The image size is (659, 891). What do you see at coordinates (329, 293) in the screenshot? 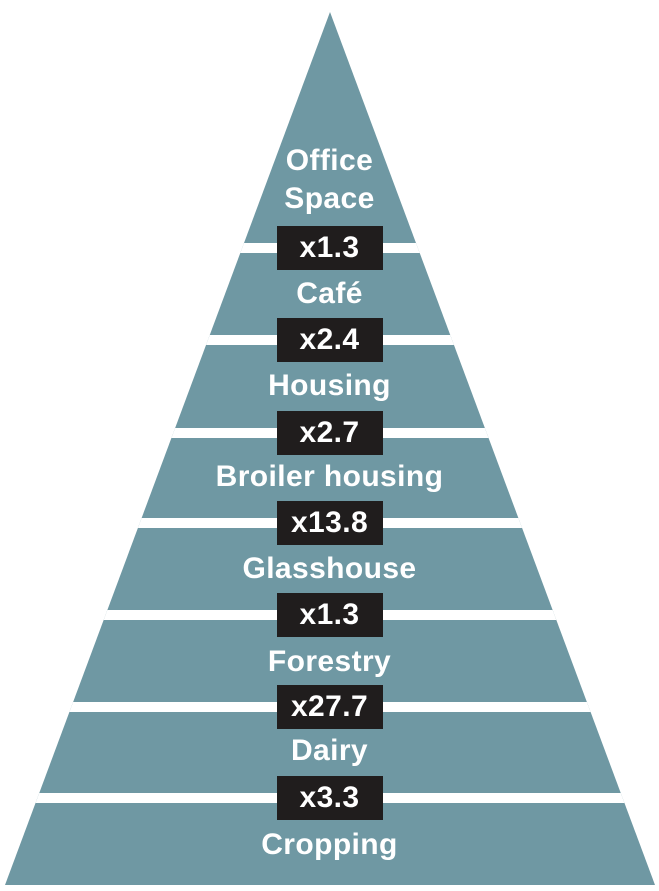
I see `layer-label-cafe: Café` at bounding box center [329, 293].